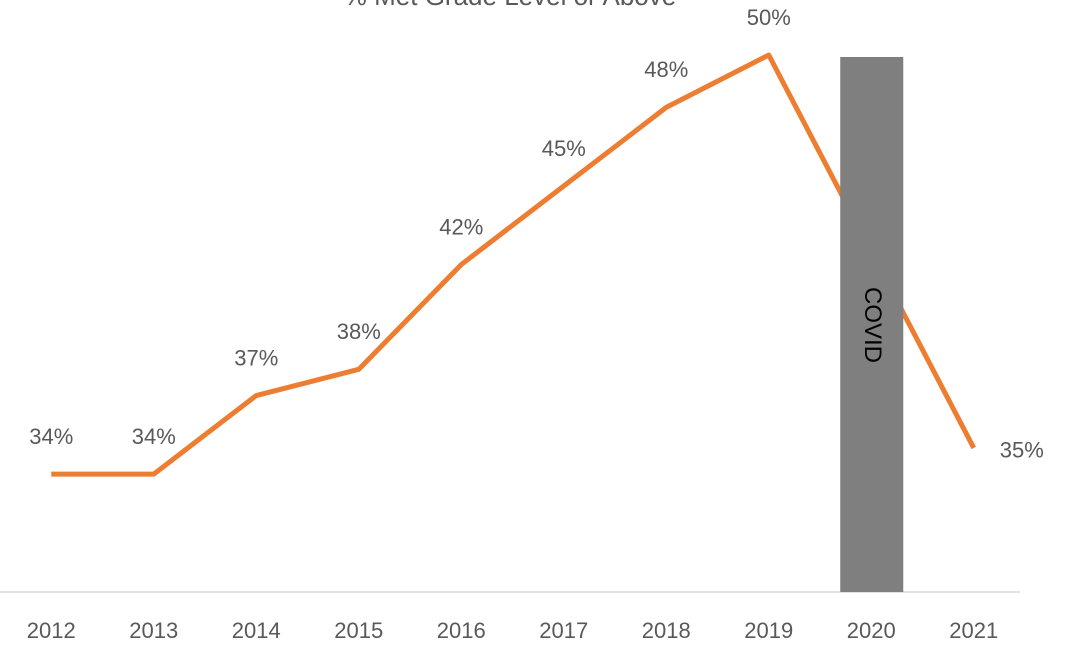 Image resolution: width=1066 pixels, height=645 pixels. Describe the element at coordinates (1022, 450) in the screenshot. I see `data-label: 35%` at that location.